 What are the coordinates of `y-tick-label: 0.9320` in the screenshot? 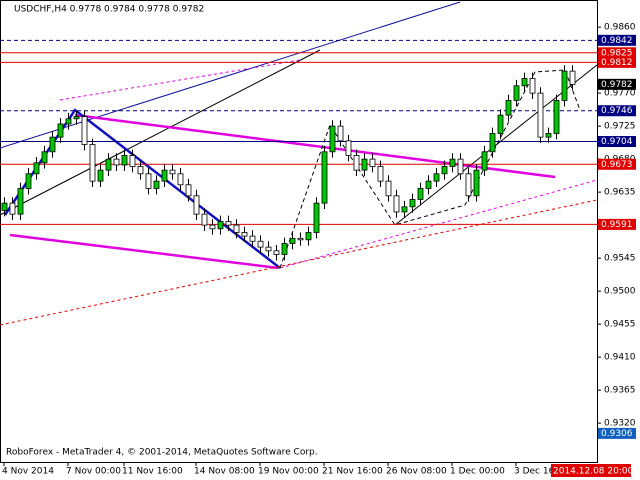 It's located at (620, 424).